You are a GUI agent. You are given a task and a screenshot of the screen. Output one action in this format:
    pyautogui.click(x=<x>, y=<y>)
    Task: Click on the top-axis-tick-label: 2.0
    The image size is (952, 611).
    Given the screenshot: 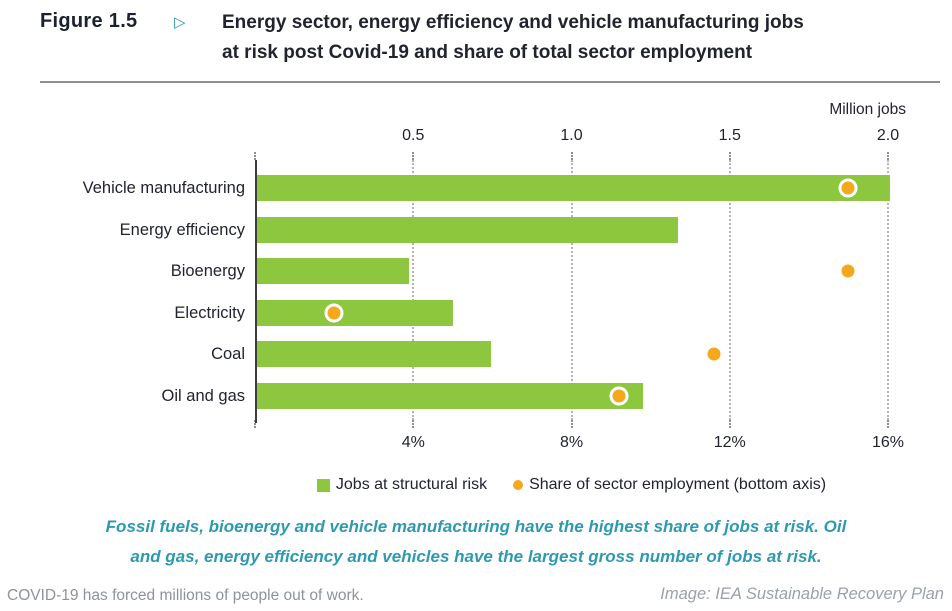 What is the action you would take?
    pyautogui.click(x=888, y=135)
    